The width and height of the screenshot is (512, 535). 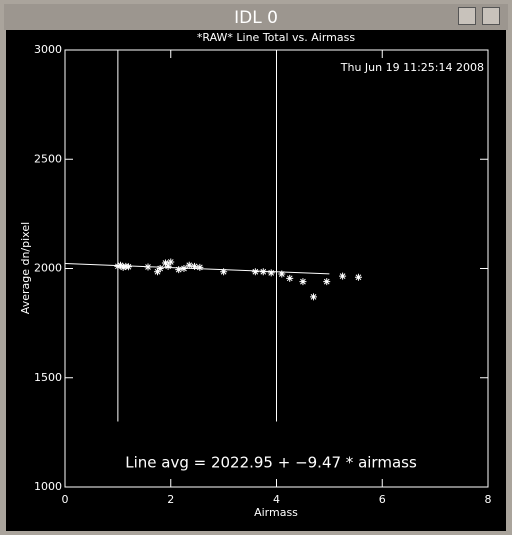 What do you see at coordinates (48, 158) in the screenshot?
I see `y-tick-label: 2500` at bounding box center [48, 158].